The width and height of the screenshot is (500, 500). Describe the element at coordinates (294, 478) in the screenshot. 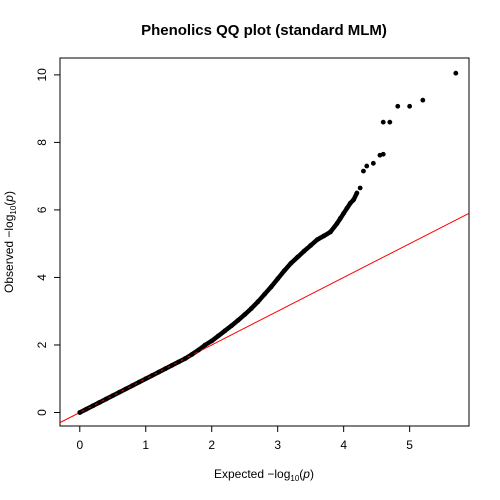

I see `x-axis-label-subscript: 10` at that location.